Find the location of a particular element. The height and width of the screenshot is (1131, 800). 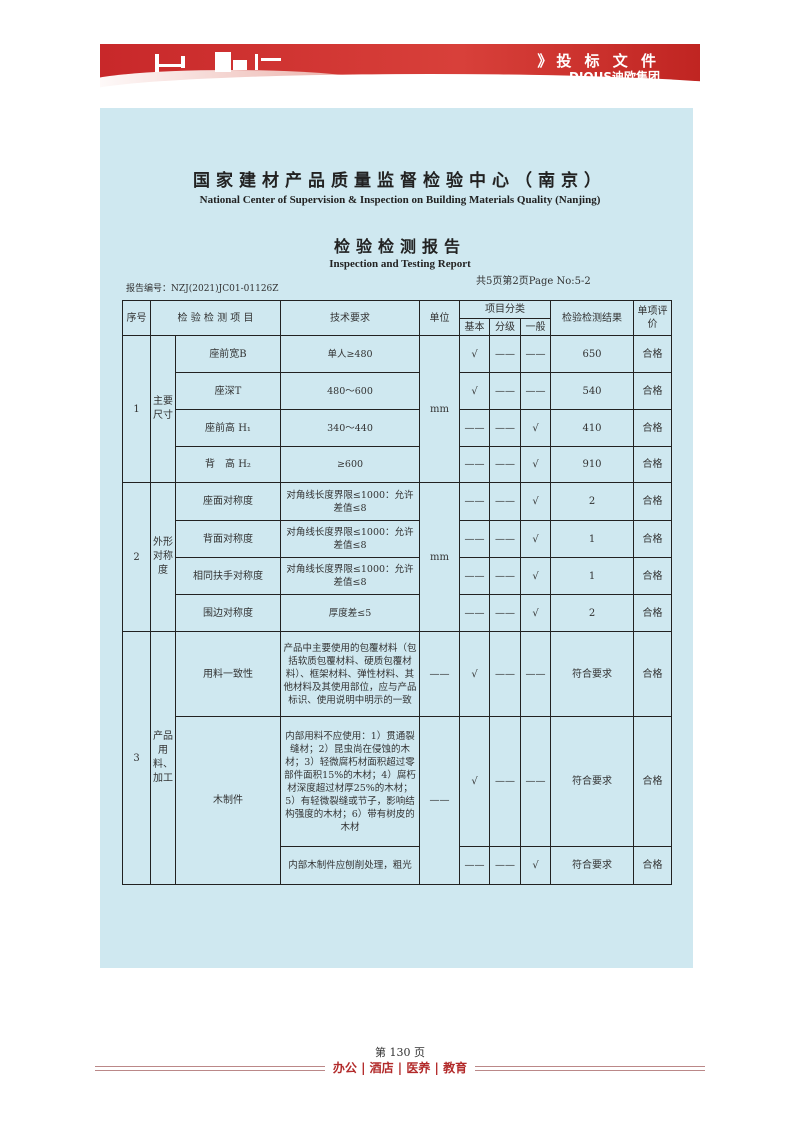

unit: mm is located at coordinates (439, 409).